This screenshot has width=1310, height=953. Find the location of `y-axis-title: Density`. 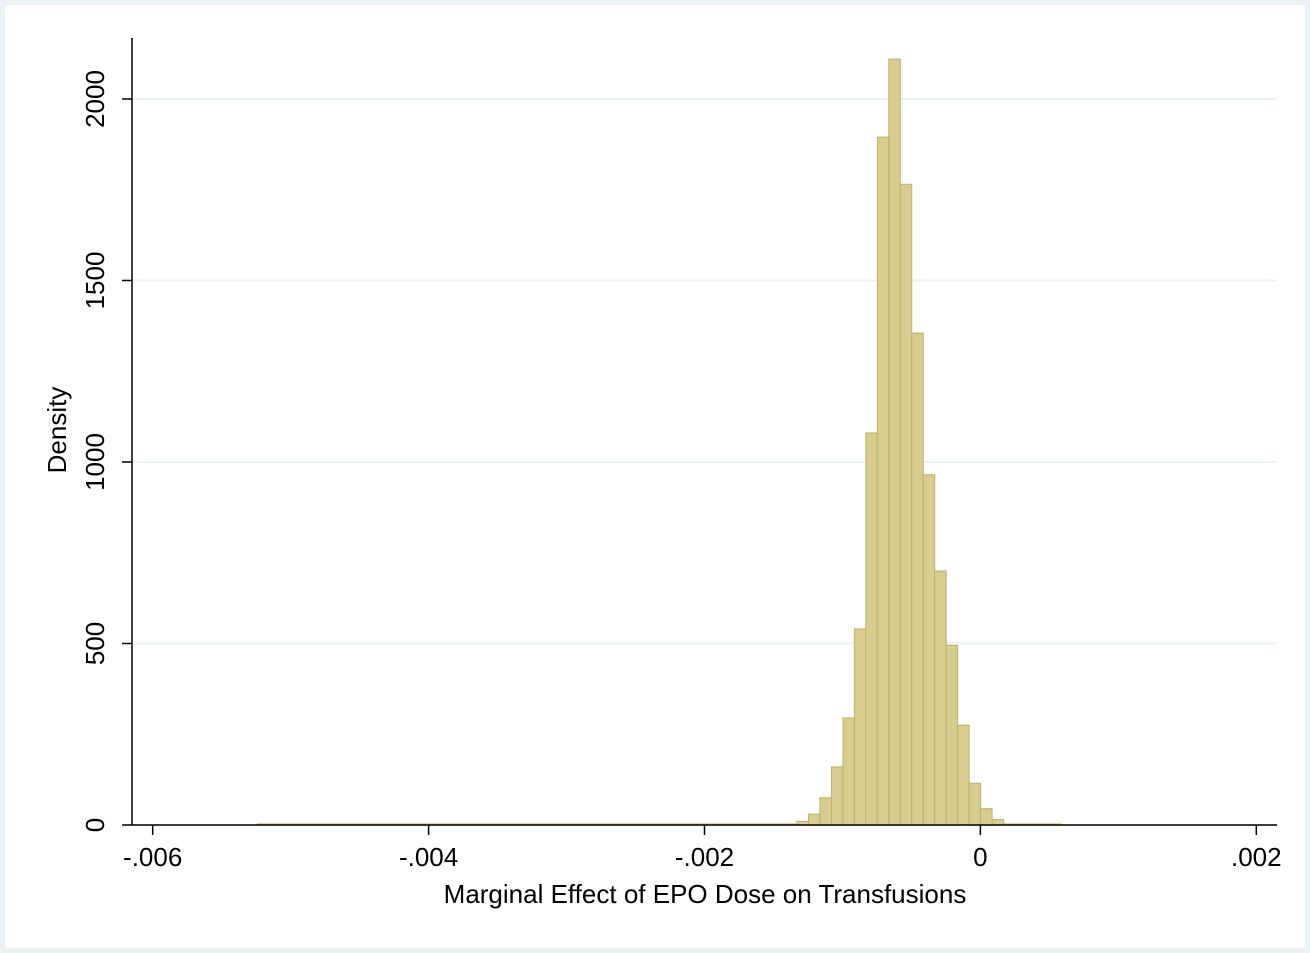

y-axis-title: Density is located at coordinates (57, 430).